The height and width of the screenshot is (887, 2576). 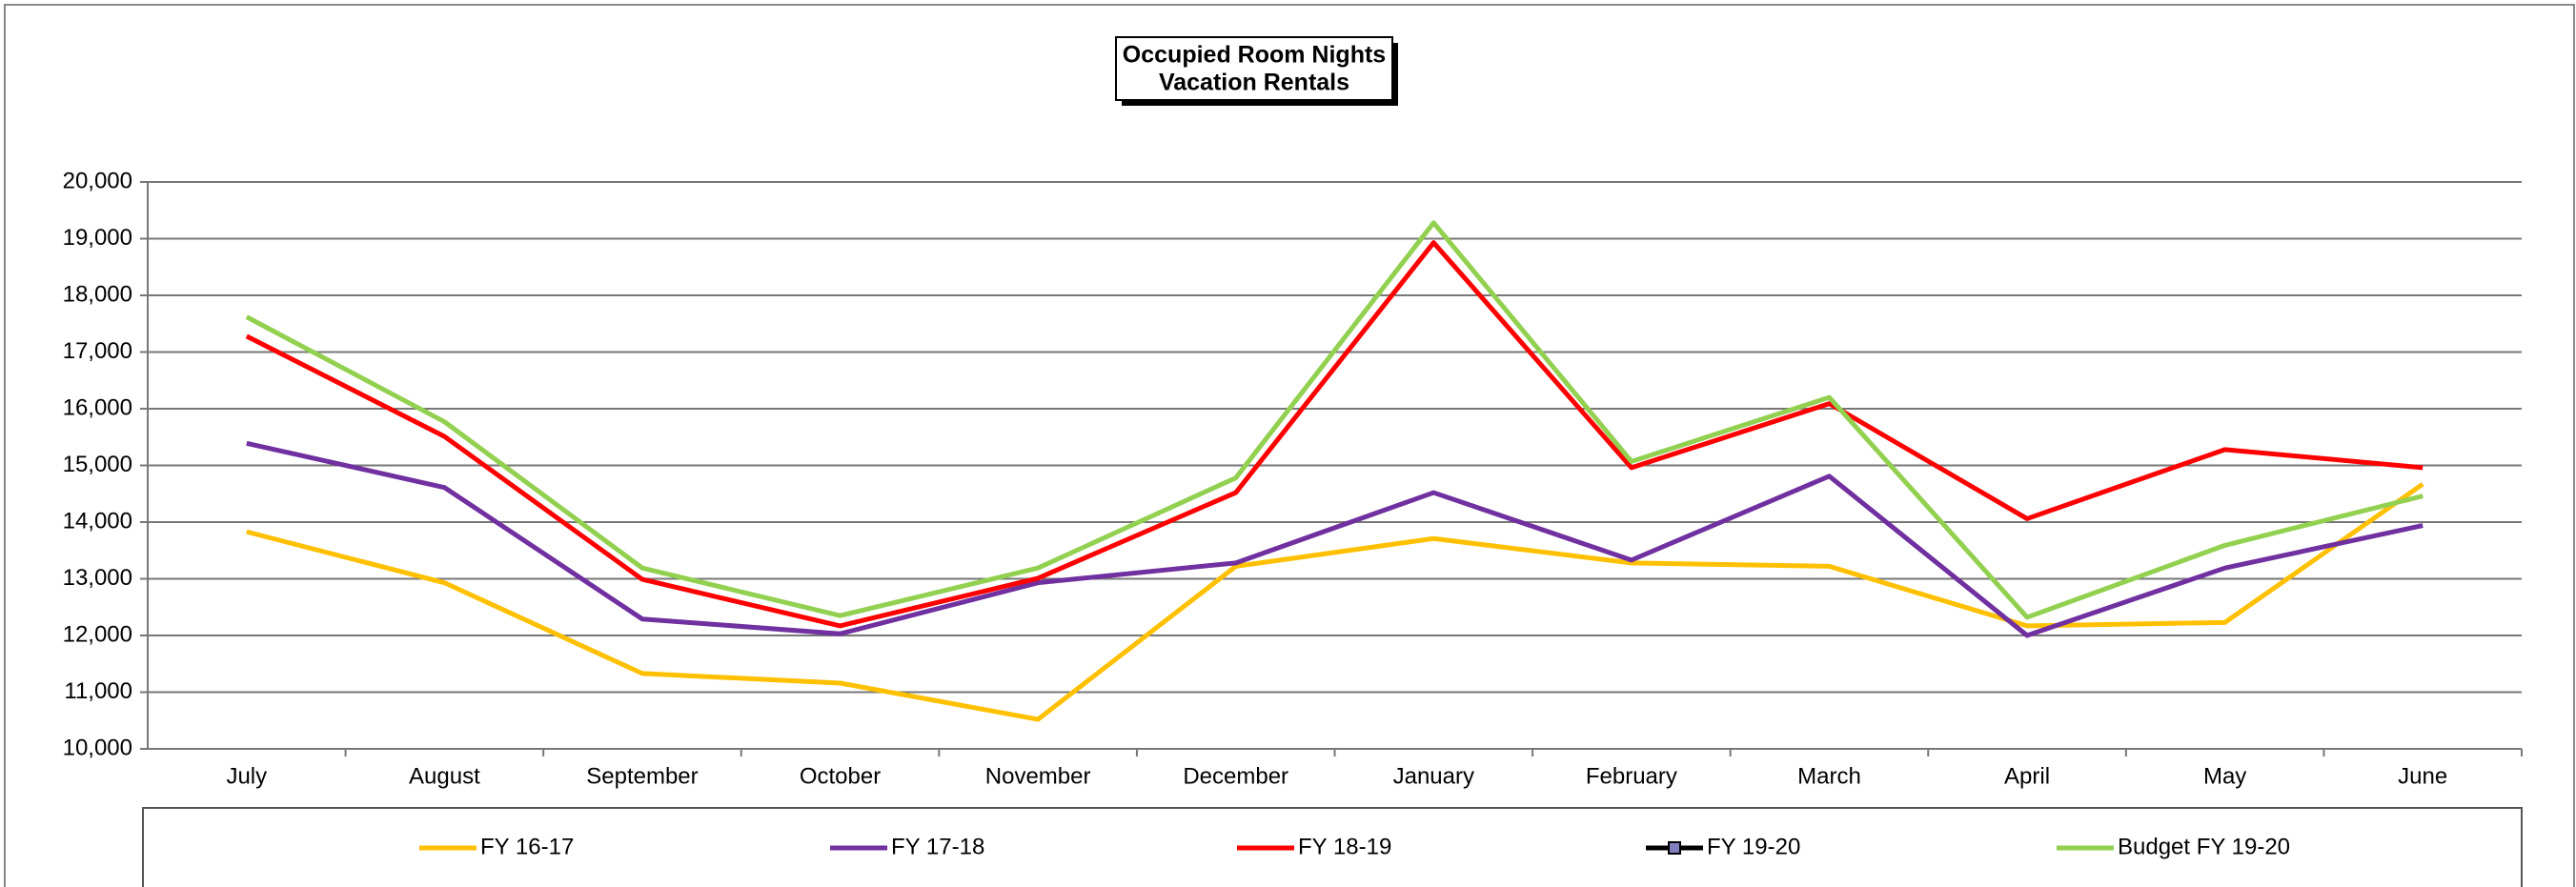 I want to click on legend-label: FY 18-19, so click(x=1344, y=846).